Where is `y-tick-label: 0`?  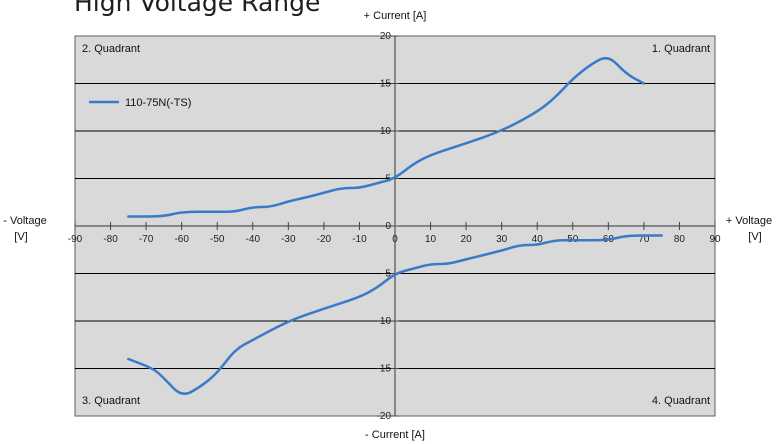 y-tick-label: 0 is located at coordinates (388, 226).